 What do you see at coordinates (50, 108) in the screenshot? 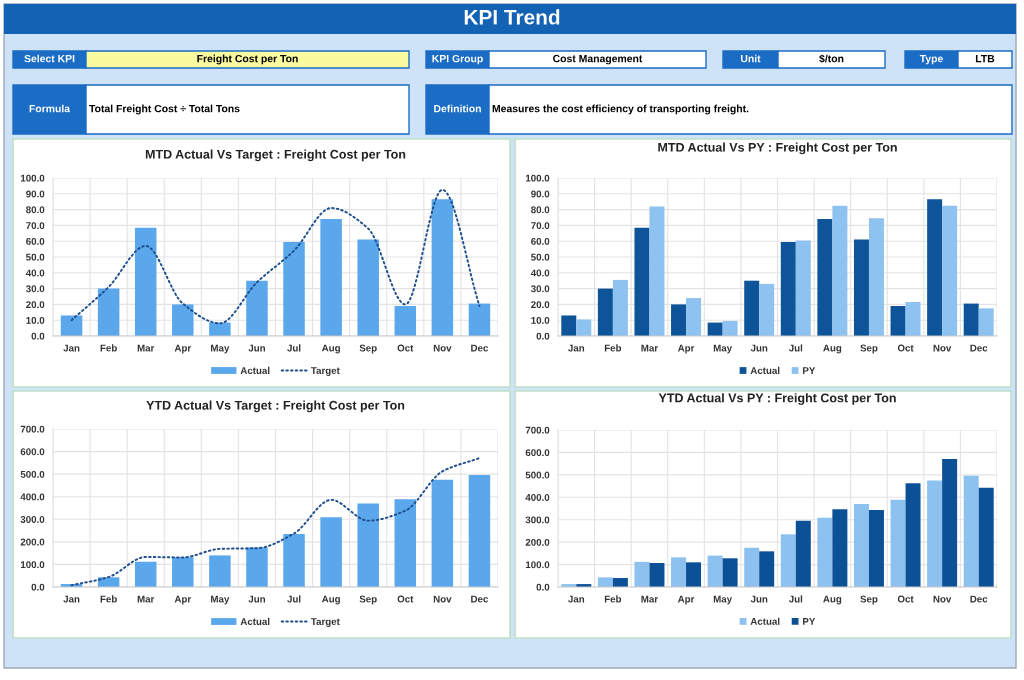
I see `text: Formula` at bounding box center [50, 108].